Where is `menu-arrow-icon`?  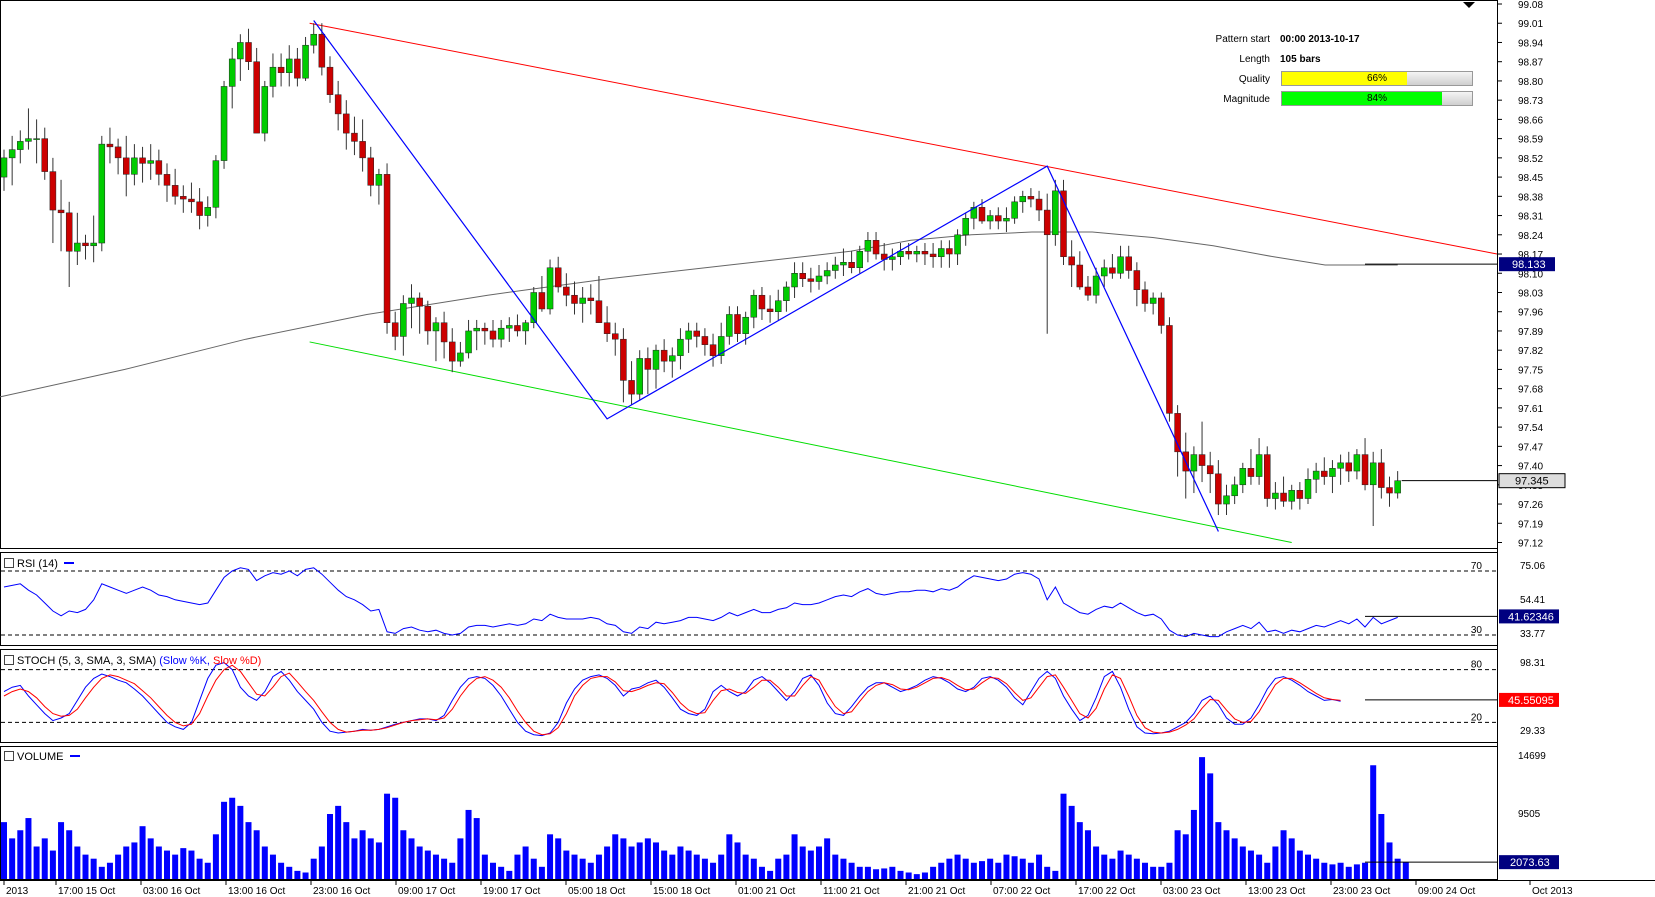 menu-arrow-icon is located at coordinates (1469, 5).